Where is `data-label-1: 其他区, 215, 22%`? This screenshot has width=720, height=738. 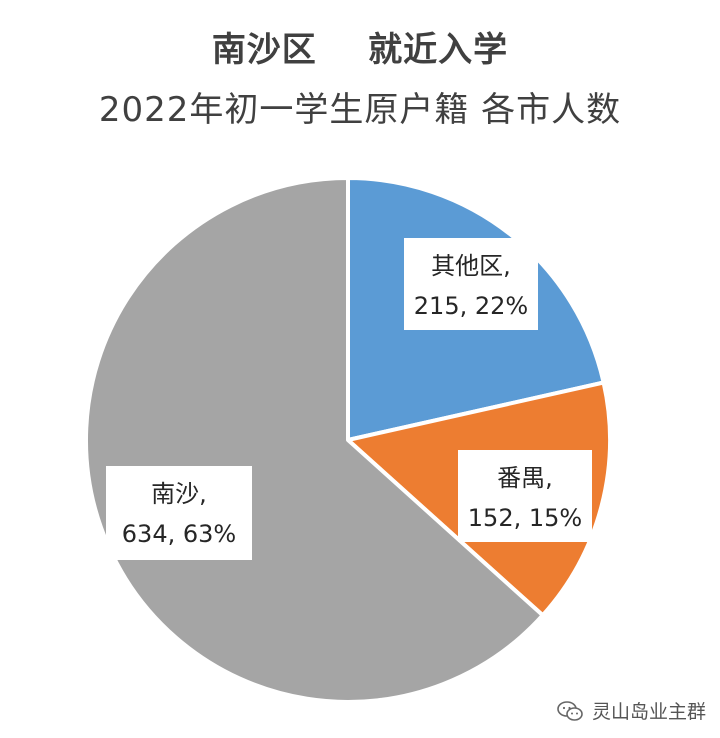
data-label-1: 其他区, 215, 22% is located at coordinates (471, 284).